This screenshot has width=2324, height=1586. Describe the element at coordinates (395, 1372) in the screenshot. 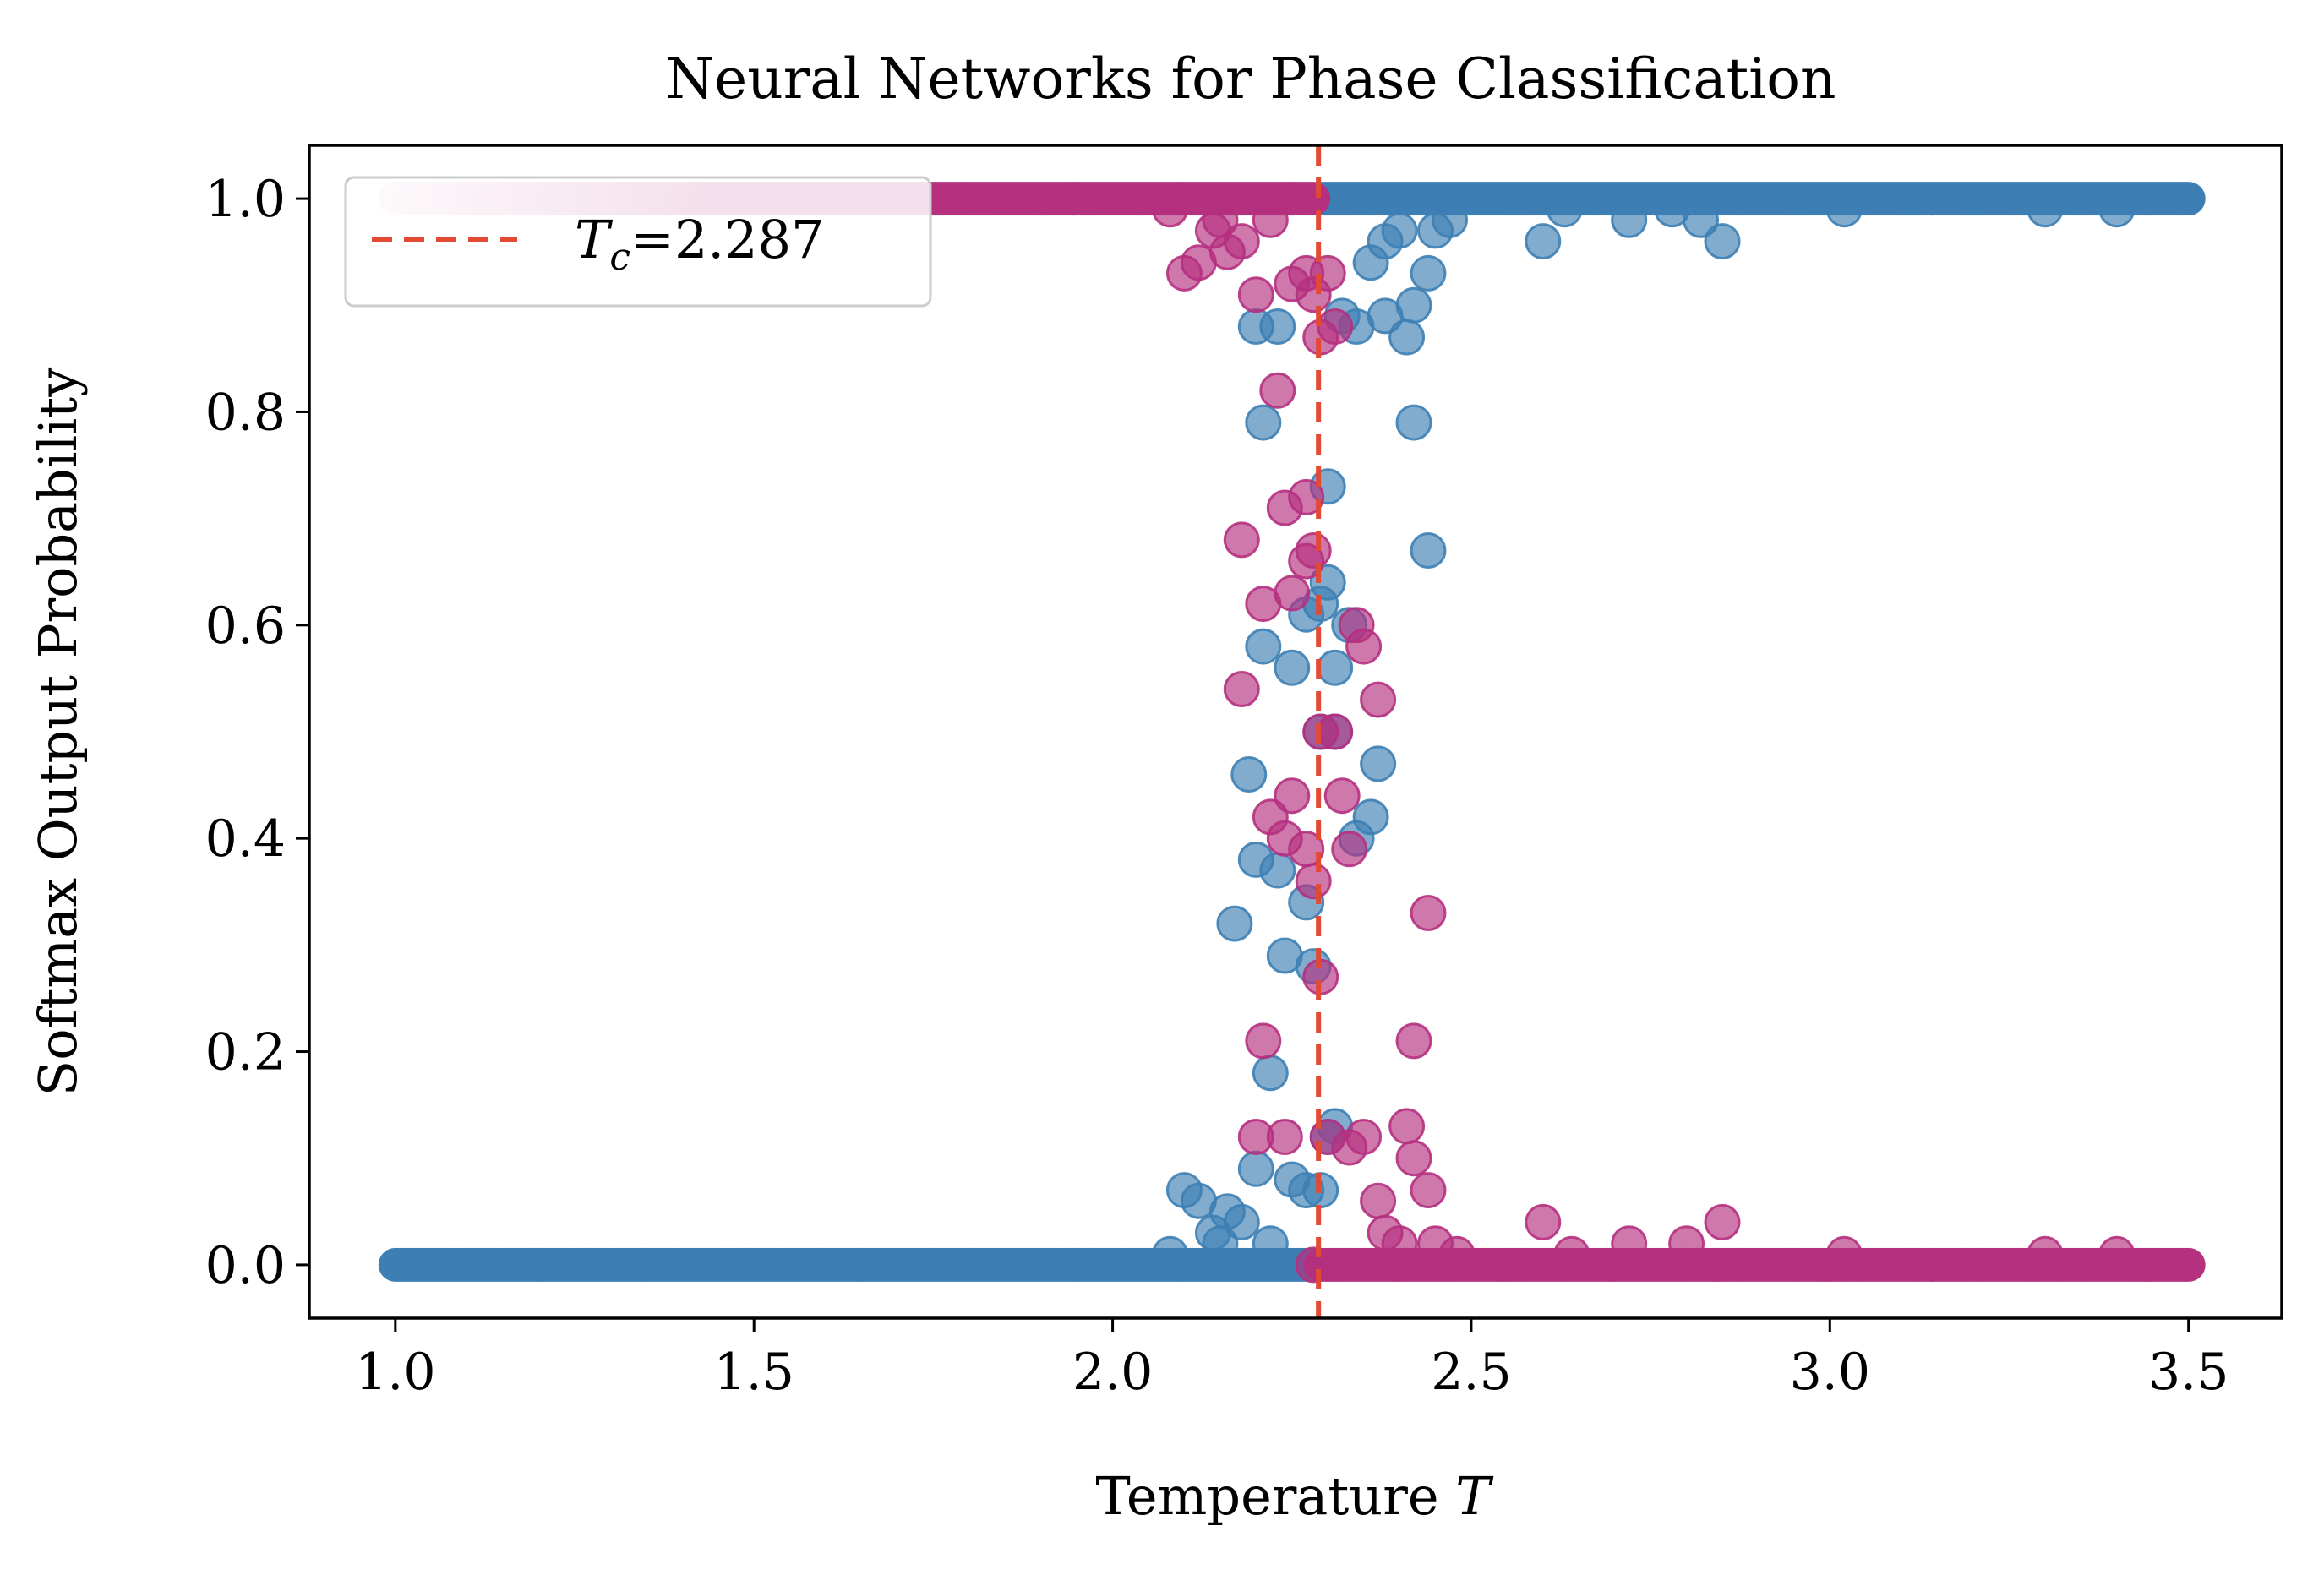

I see `x-tick-label: 1.0` at that location.